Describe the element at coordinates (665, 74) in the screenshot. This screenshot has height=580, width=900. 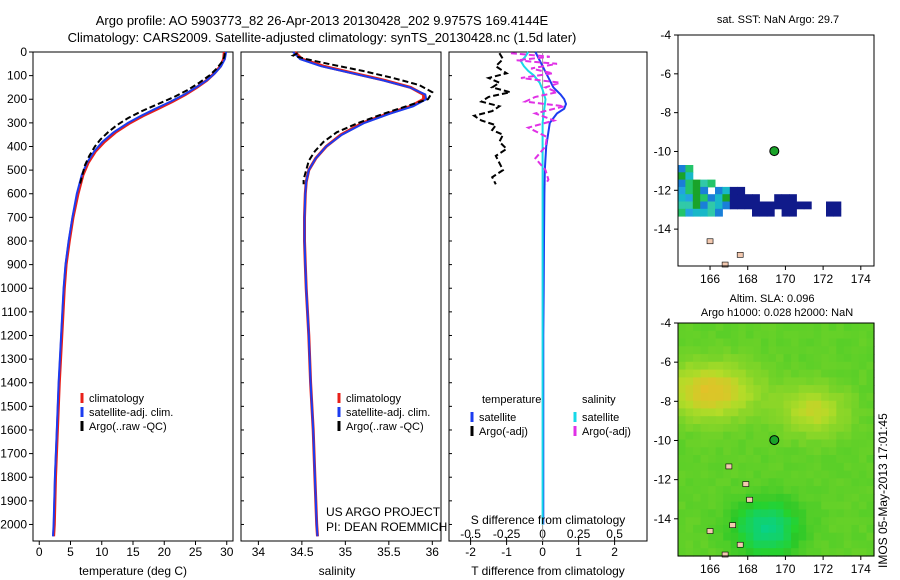
I see `sst-map-y-tick-label: -6` at that location.